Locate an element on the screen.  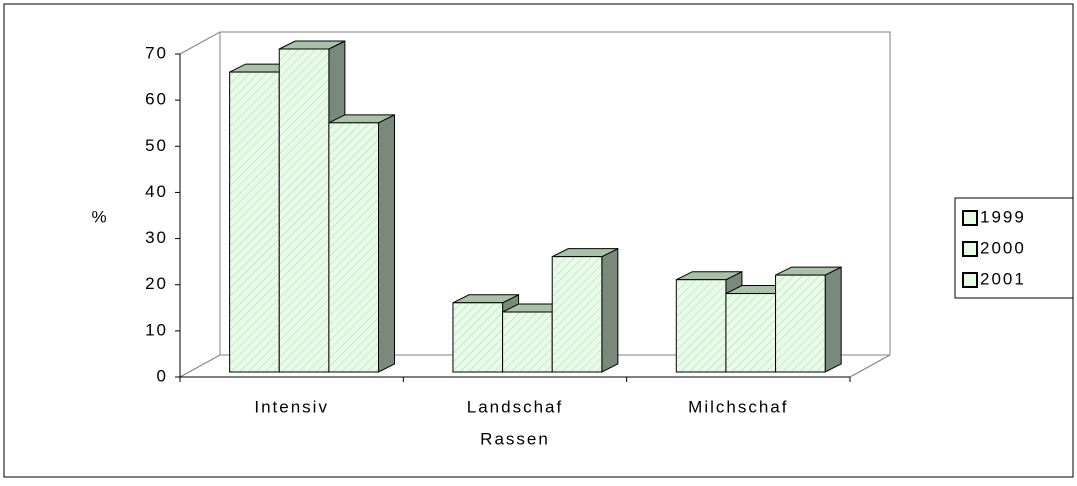
y-tick-label: 20 is located at coordinates (156, 283).